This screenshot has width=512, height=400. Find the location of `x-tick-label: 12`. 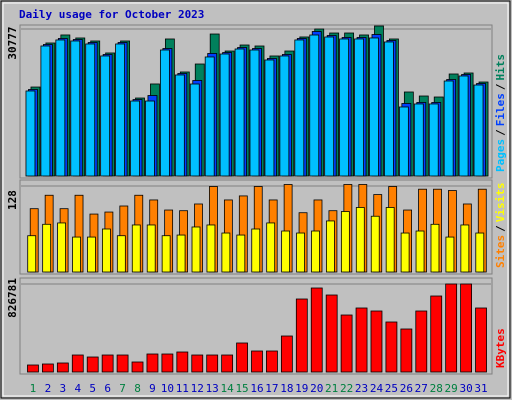

x-tick-label: 12 is located at coordinates (197, 388).